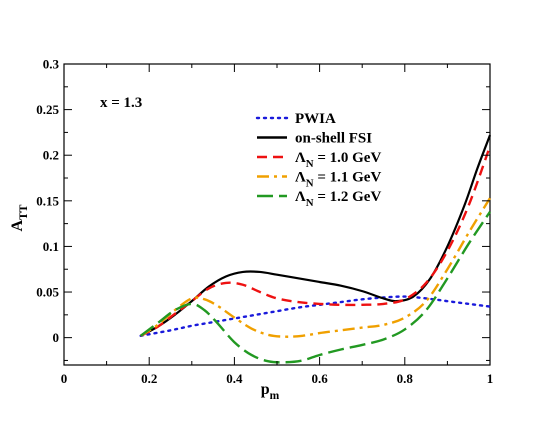 The image size is (554, 428). Describe the element at coordinates (270, 391) in the screenshot. I see `x-axis-title: pm` at that location.